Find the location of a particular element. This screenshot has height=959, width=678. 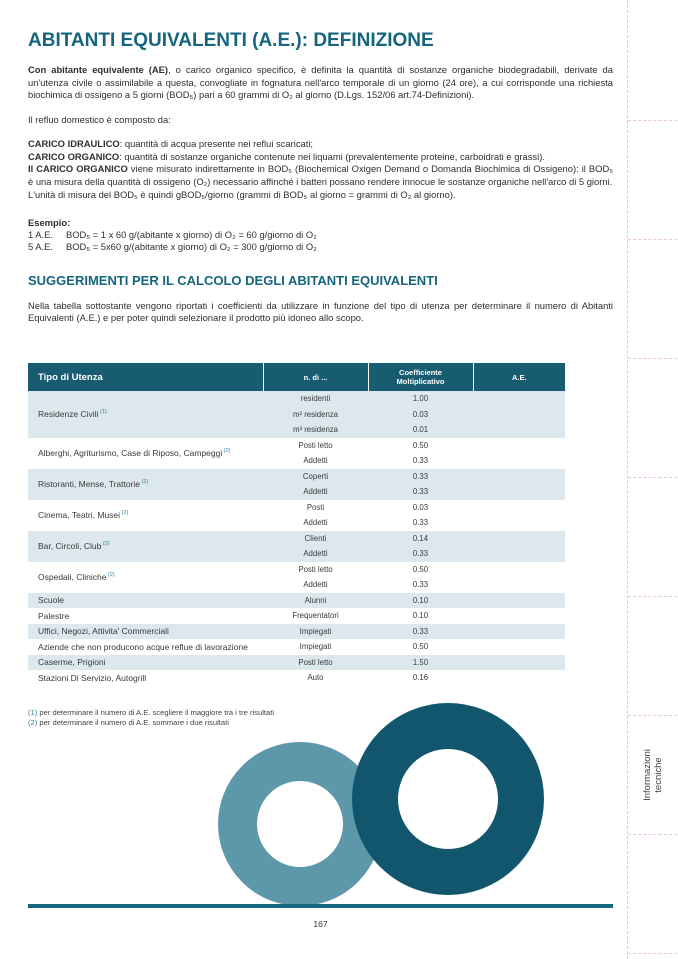

utenza-cell: Bar, Circoli, Club (2) is located at coordinates (145, 546).